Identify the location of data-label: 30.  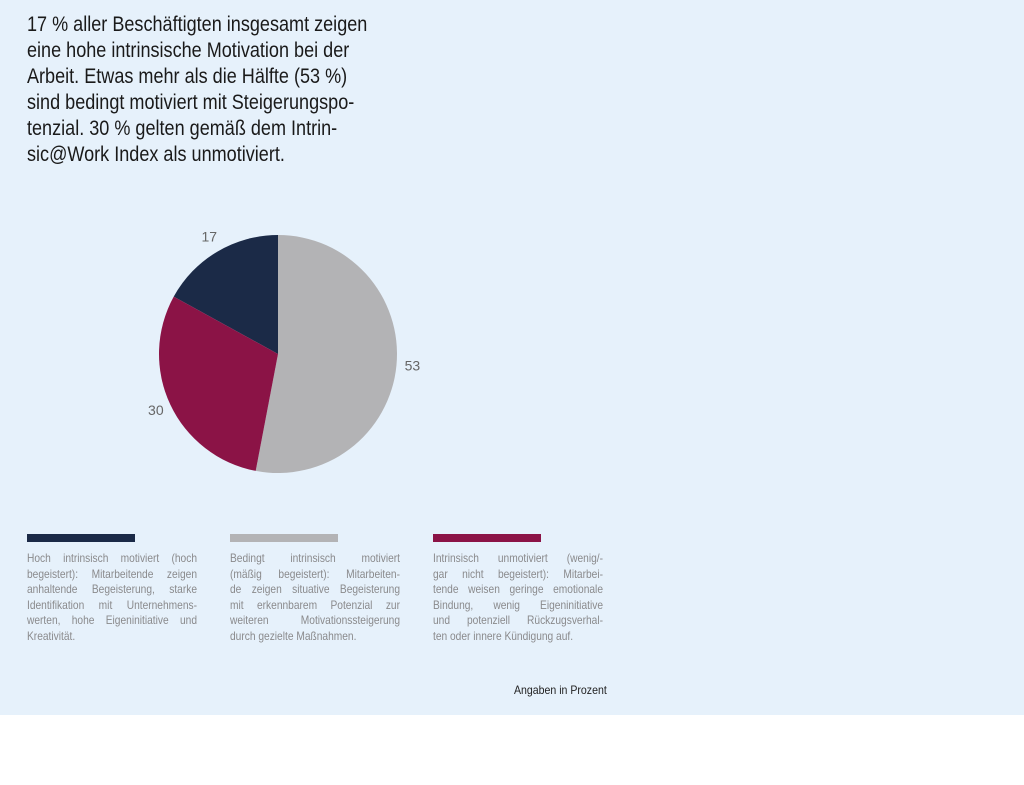
(156, 410).